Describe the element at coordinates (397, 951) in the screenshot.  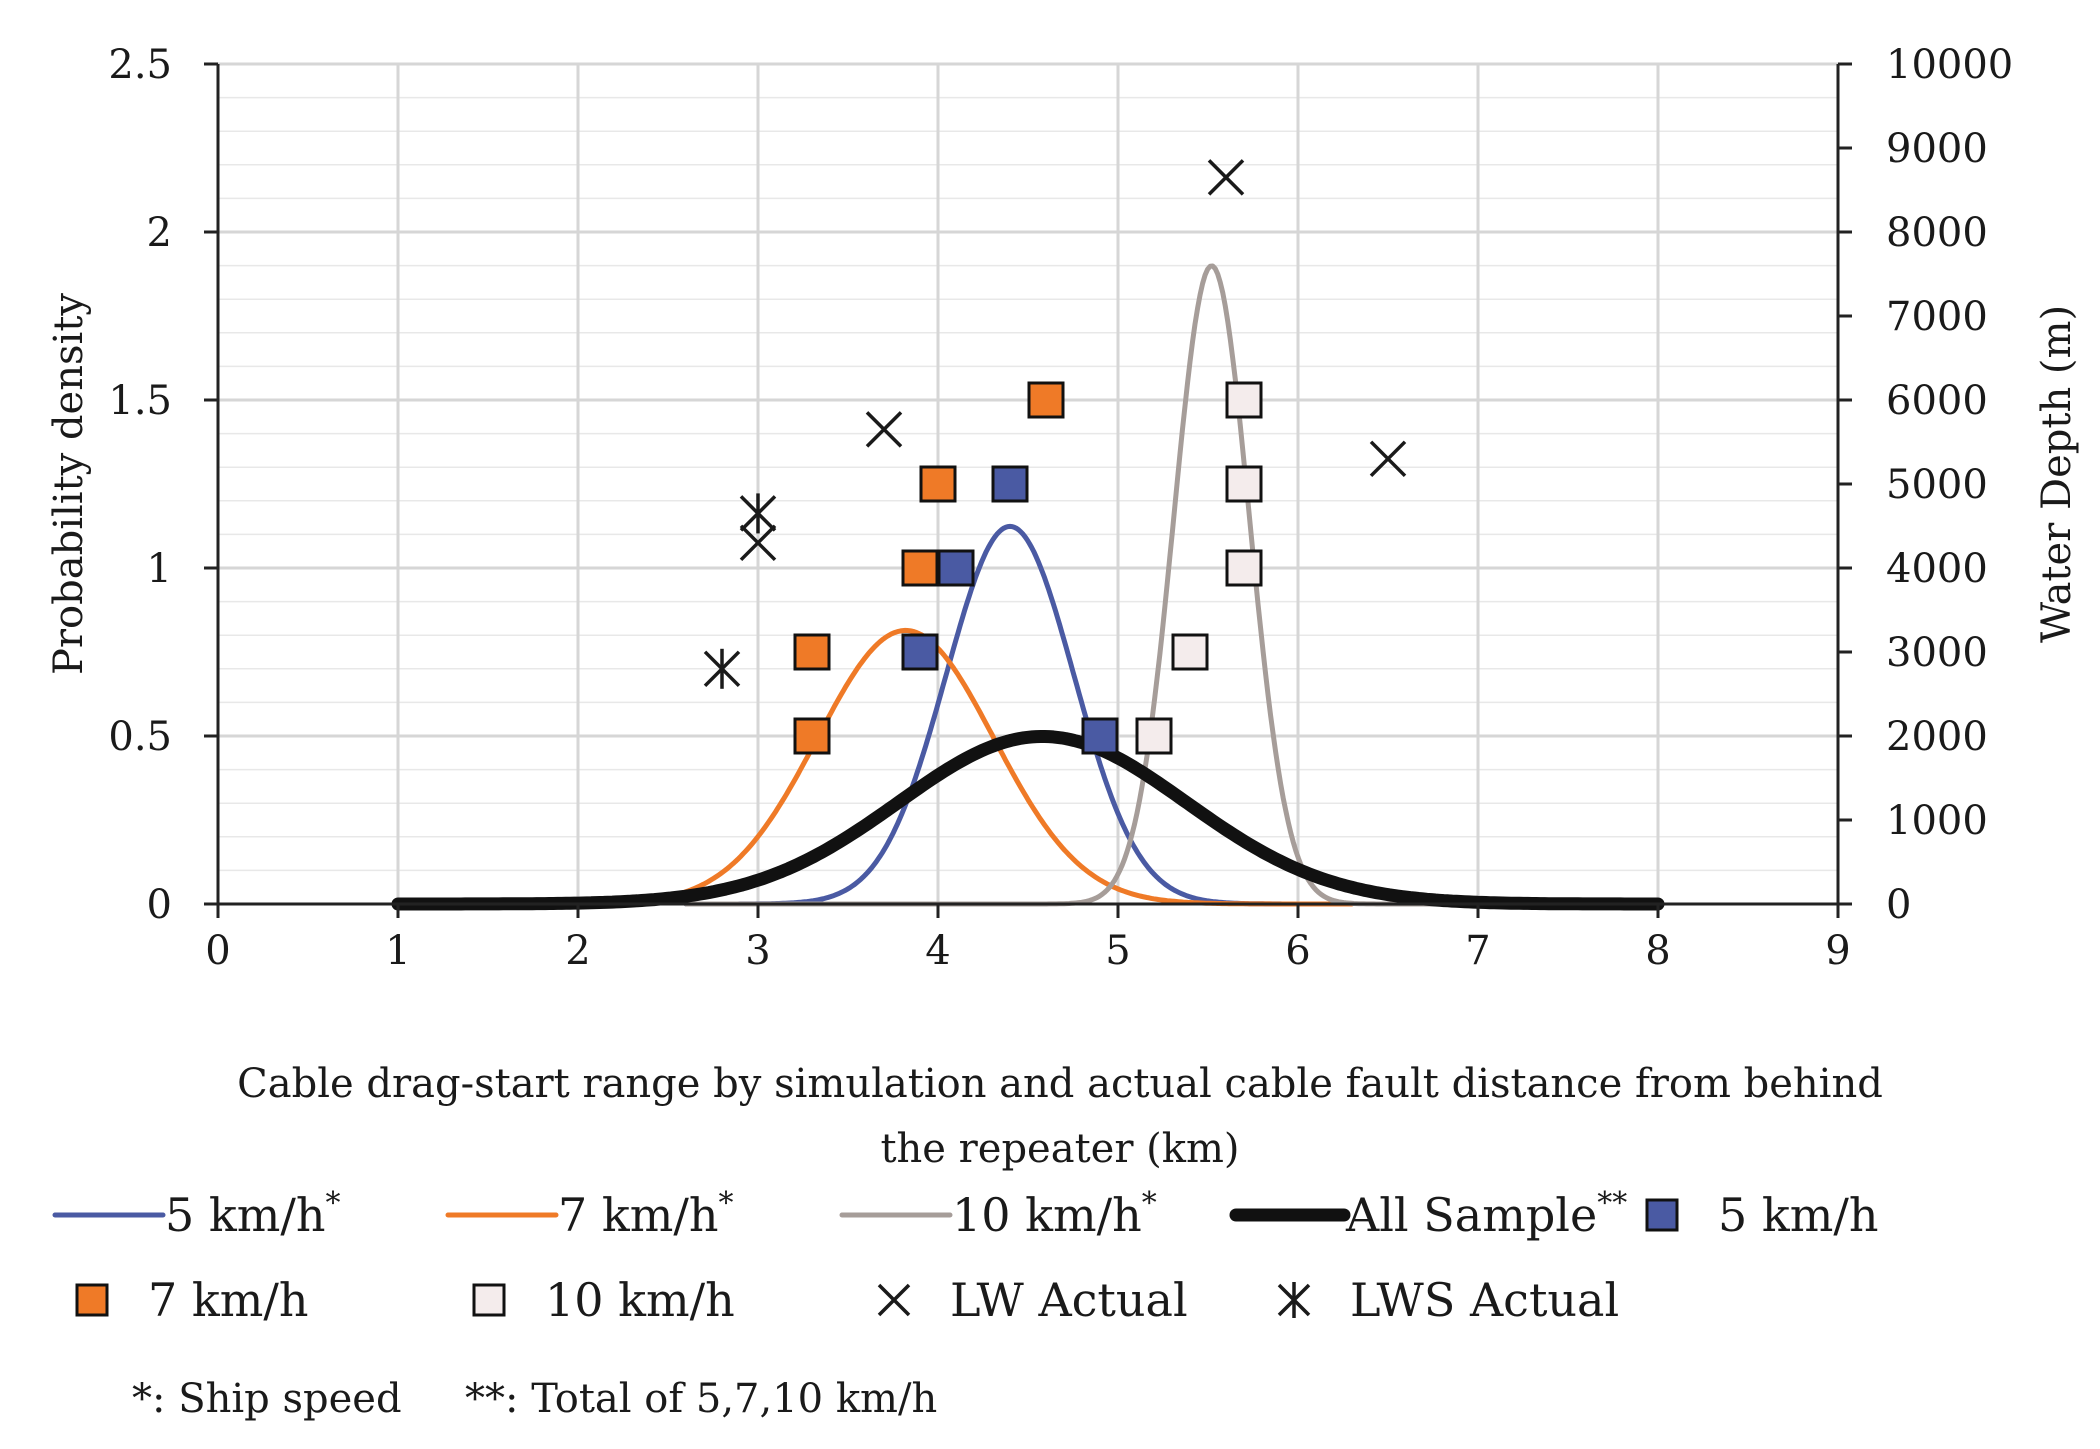
I see `x-tick-label: 1` at that location.